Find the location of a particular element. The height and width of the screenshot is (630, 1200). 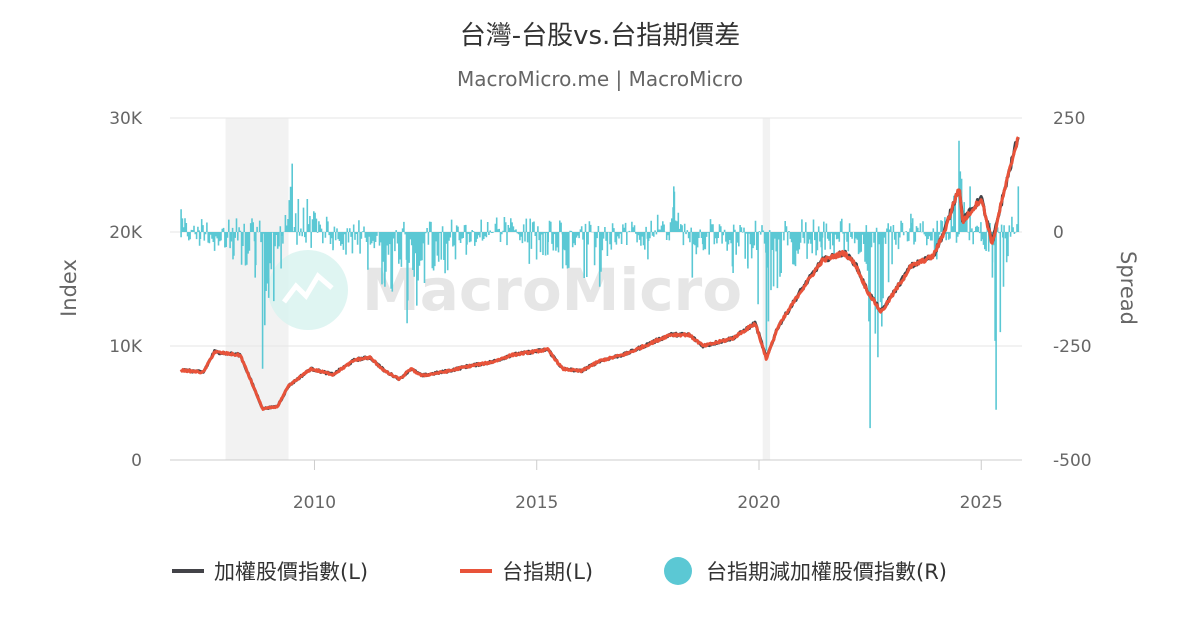

right-tick-label: -500 is located at coordinates (1072, 461).